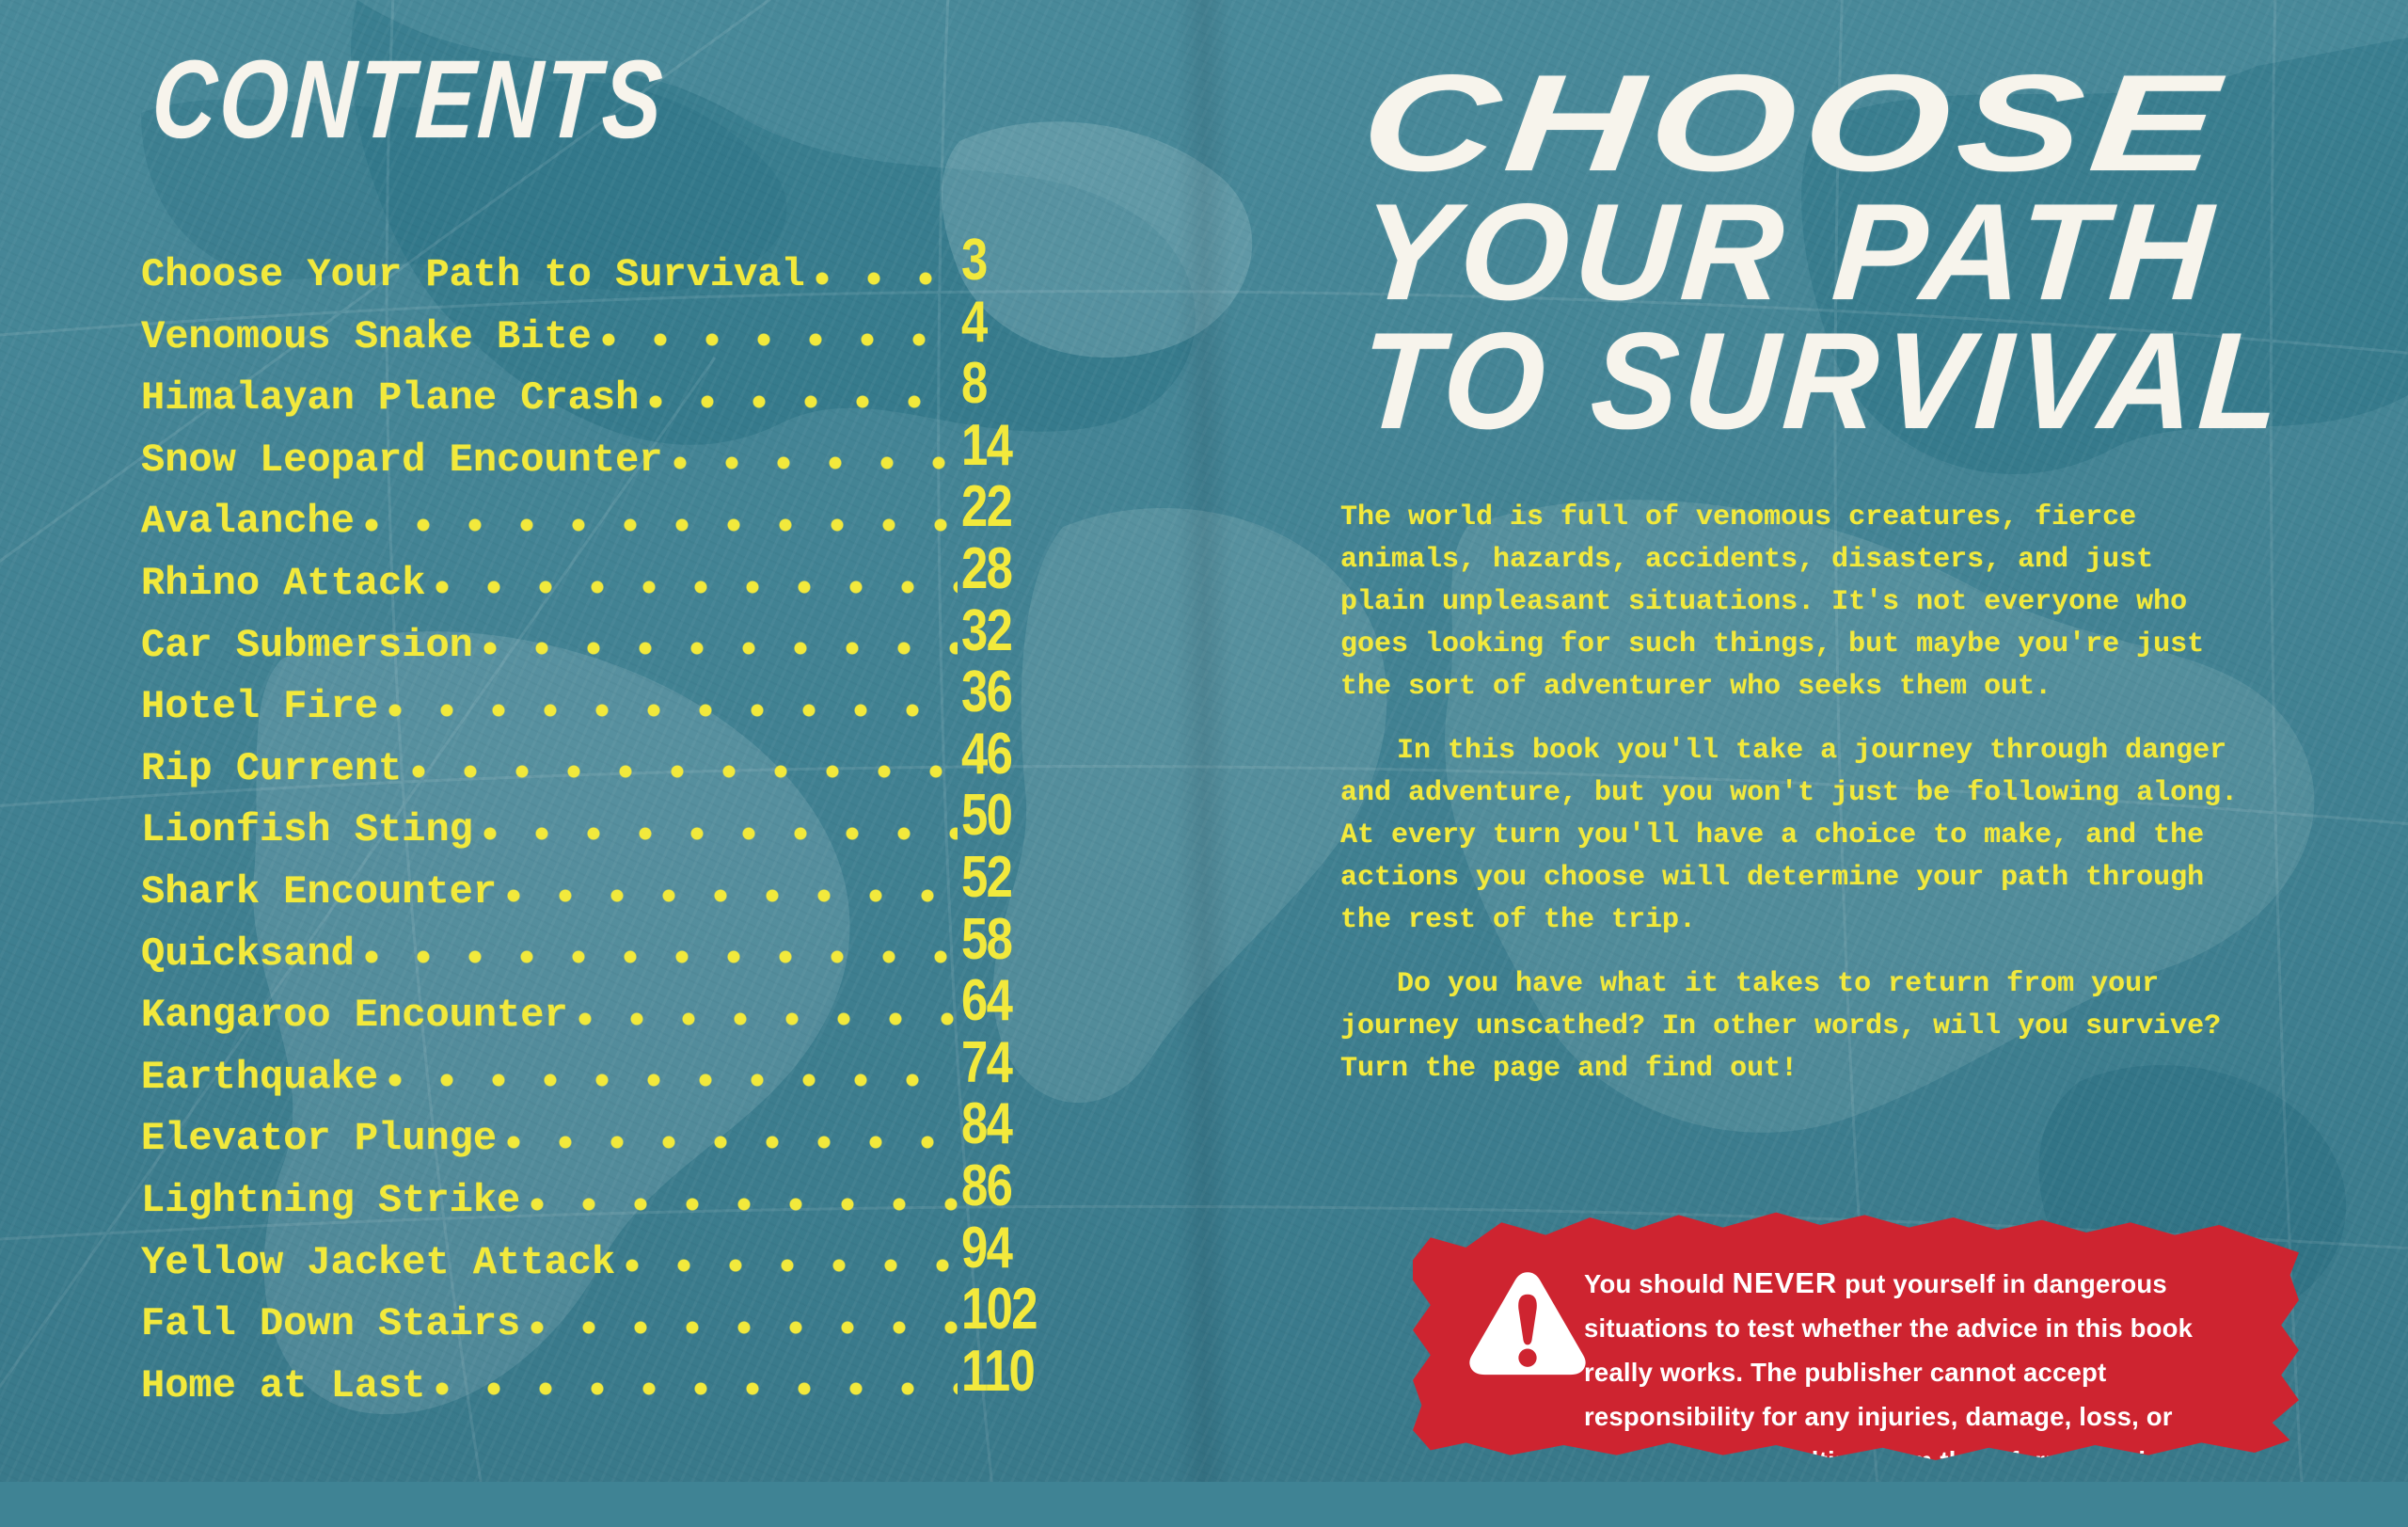 This screenshot has height=1527, width=2408. Describe the element at coordinates (248, 522) in the screenshot. I see `toc-entry-title: Avalanche` at that location.